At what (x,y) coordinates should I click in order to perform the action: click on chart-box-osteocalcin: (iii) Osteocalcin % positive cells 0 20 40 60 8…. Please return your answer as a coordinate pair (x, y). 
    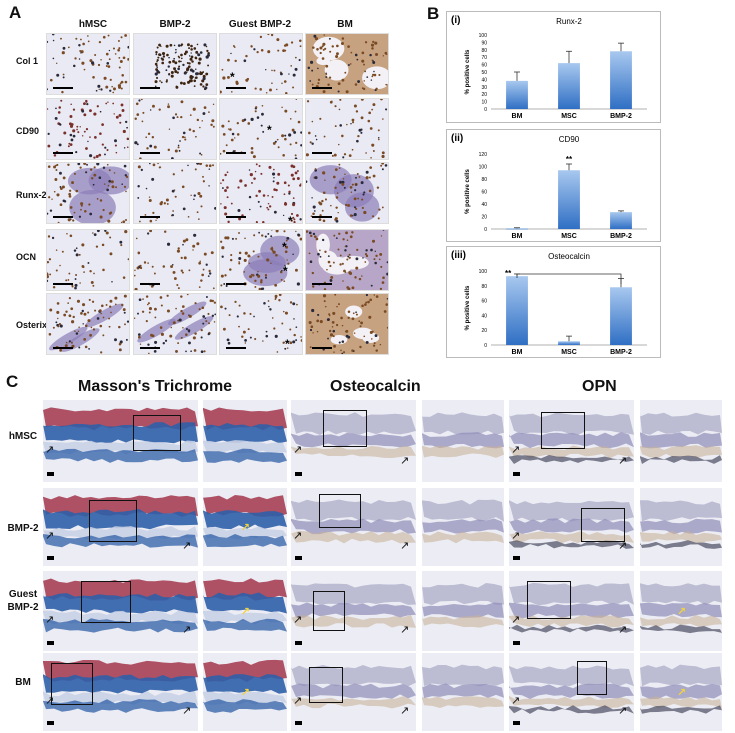
    Looking at the image, I should click on (553, 302).